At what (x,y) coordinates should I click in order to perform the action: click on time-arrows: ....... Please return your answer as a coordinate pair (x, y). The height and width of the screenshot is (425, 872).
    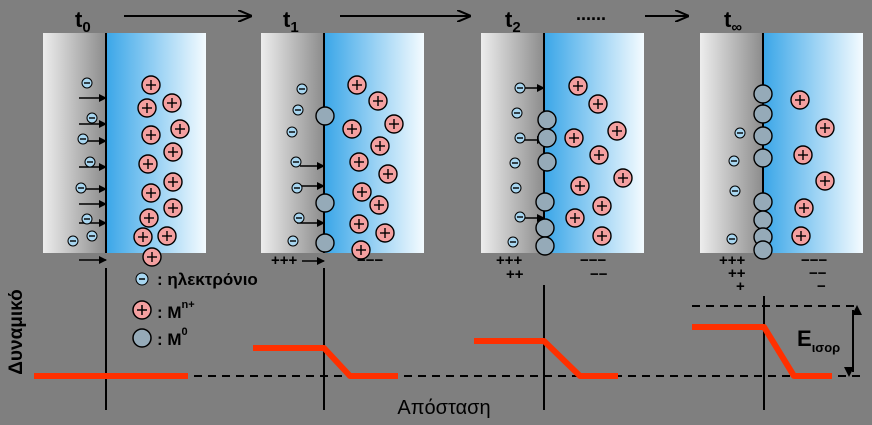
    Looking at the image, I should click on (406, 14).